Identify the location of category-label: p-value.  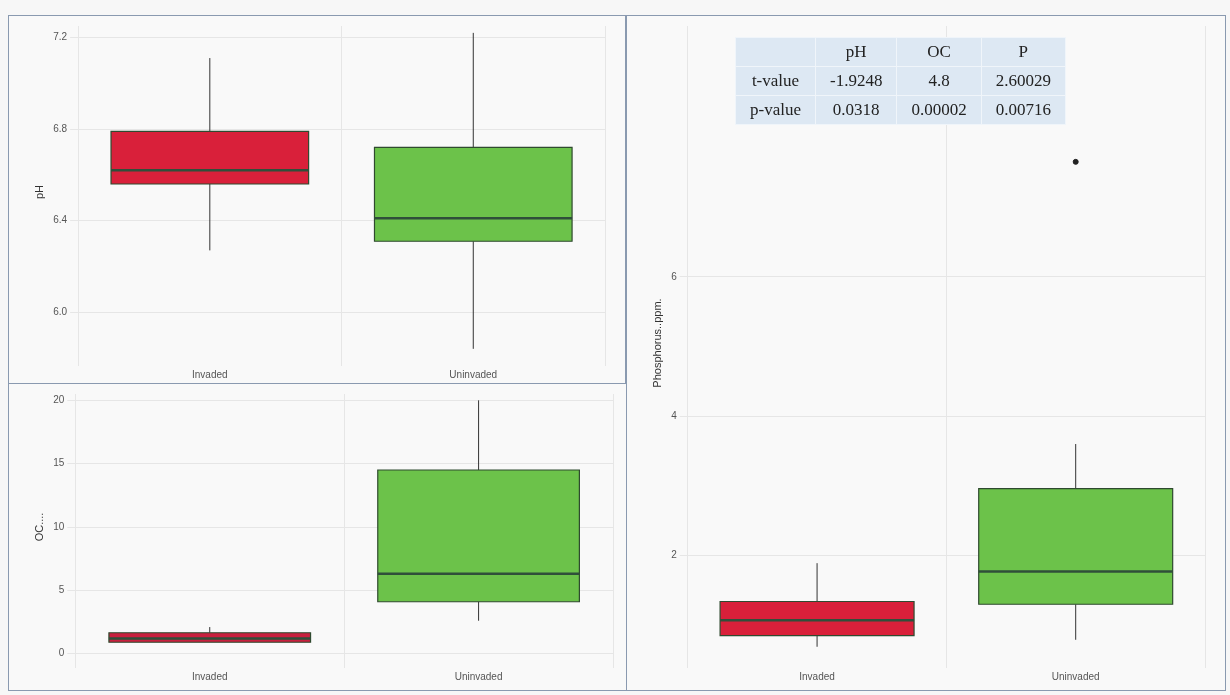
(775, 109).